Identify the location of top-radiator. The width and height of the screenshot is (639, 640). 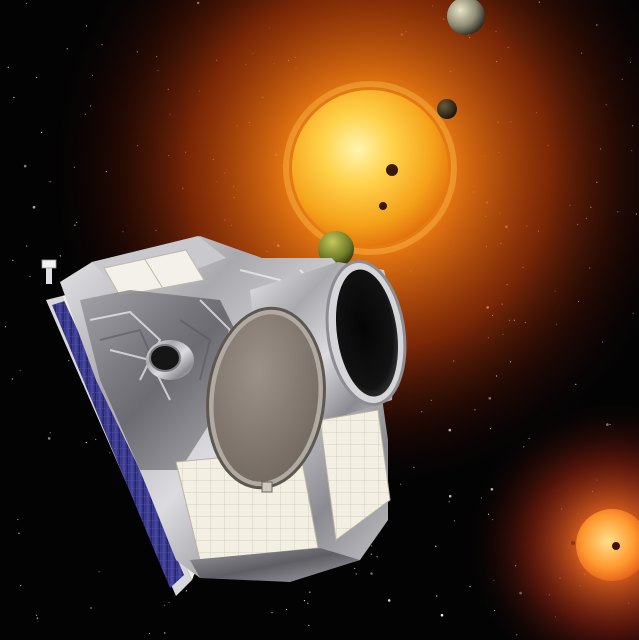
(154, 273).